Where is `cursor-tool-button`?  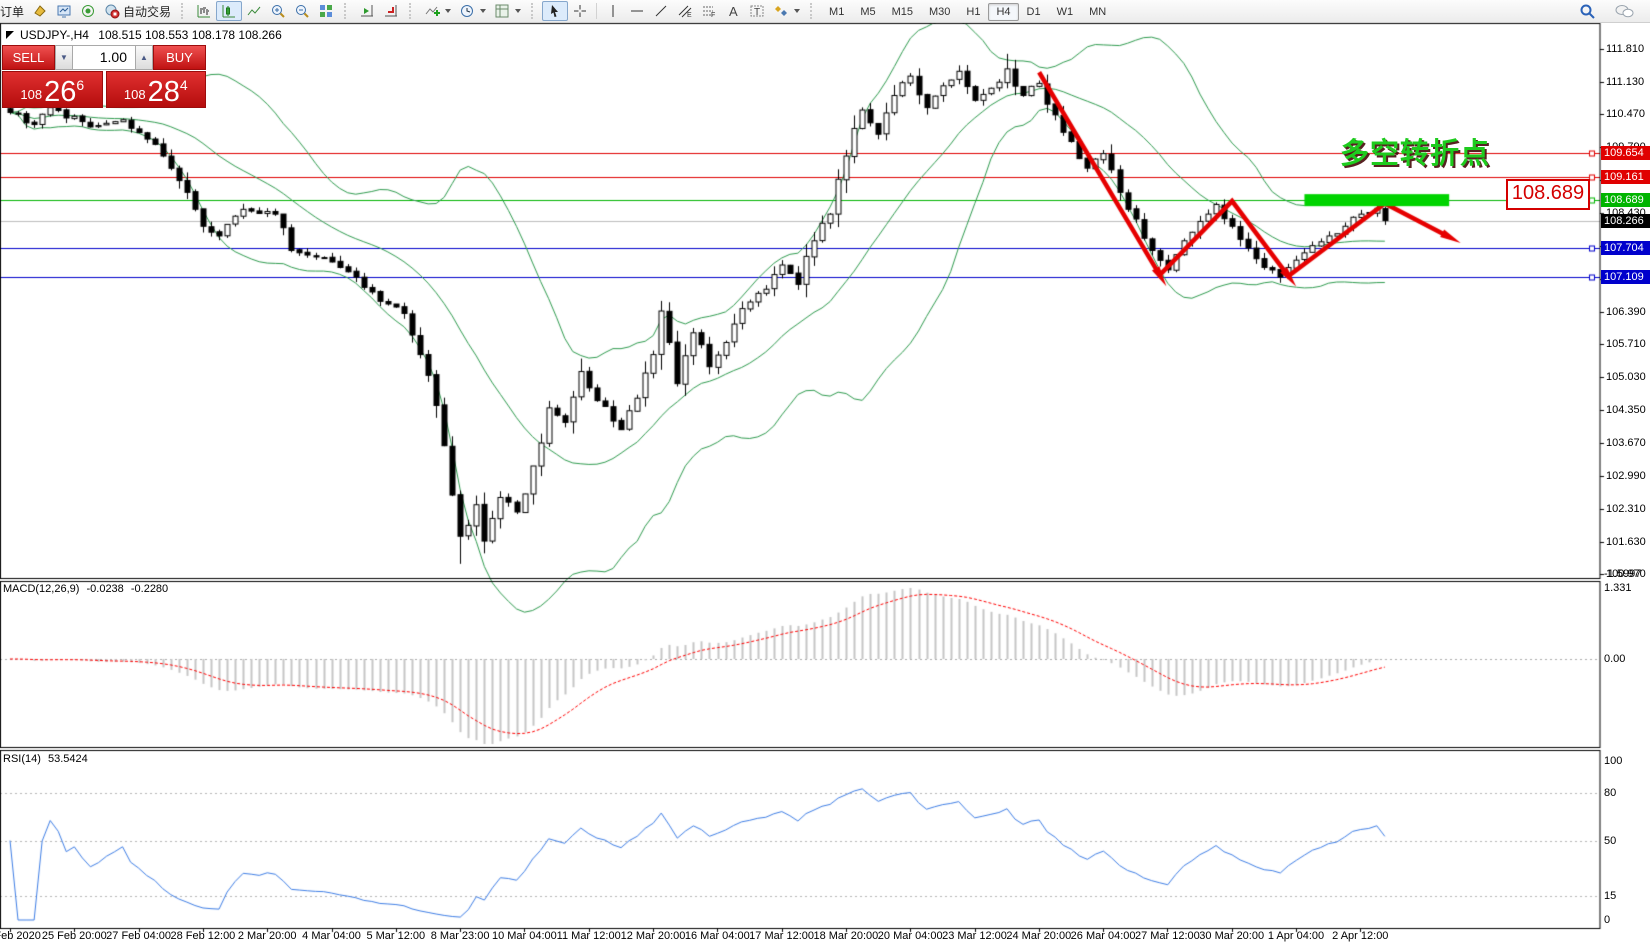
cursor-tool-button is located at coordinates (555, 11).